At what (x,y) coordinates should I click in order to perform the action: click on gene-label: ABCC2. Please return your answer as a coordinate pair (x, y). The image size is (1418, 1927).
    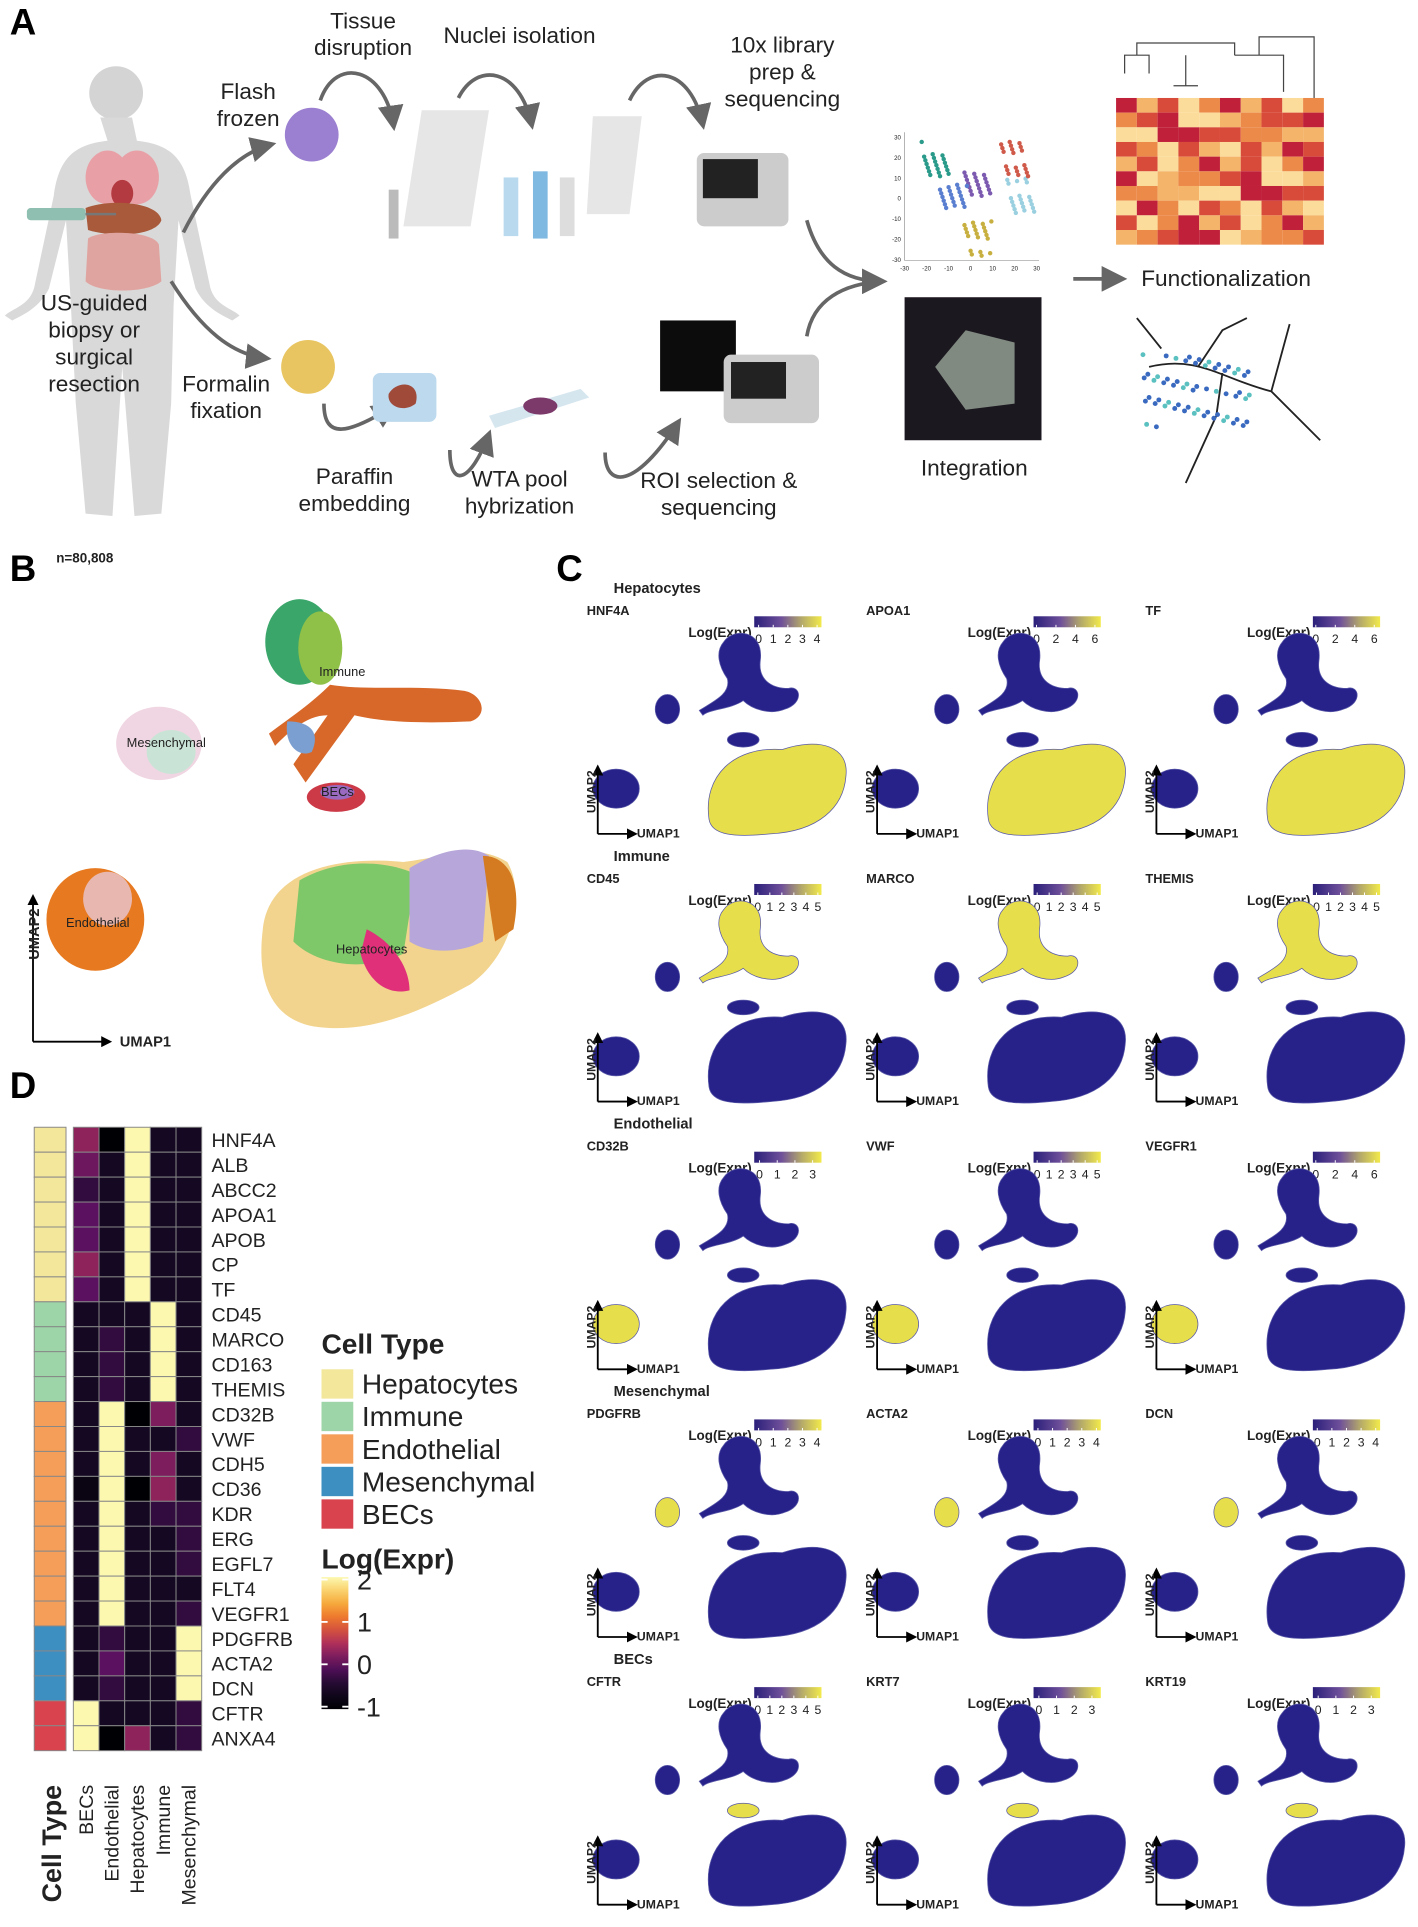
    Looking at the image, I should click on (243, 1191).